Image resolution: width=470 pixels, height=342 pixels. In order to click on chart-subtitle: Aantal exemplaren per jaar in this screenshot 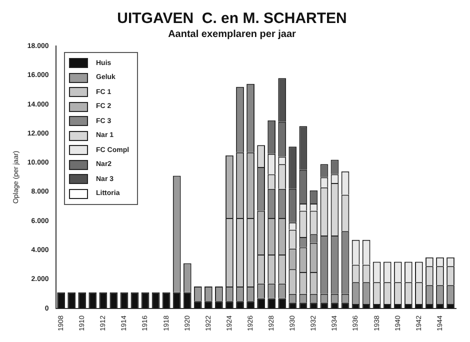, I will do `click(232, 34)`.